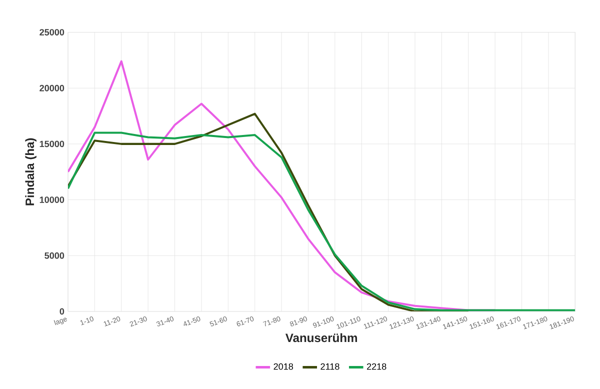 Image resolution: width=600 pixels, height=389 pixels. What do you see at coordinates (284, 366) in the screenshot?
I see `legend-label: 2018` at bounding box center [284, 366].